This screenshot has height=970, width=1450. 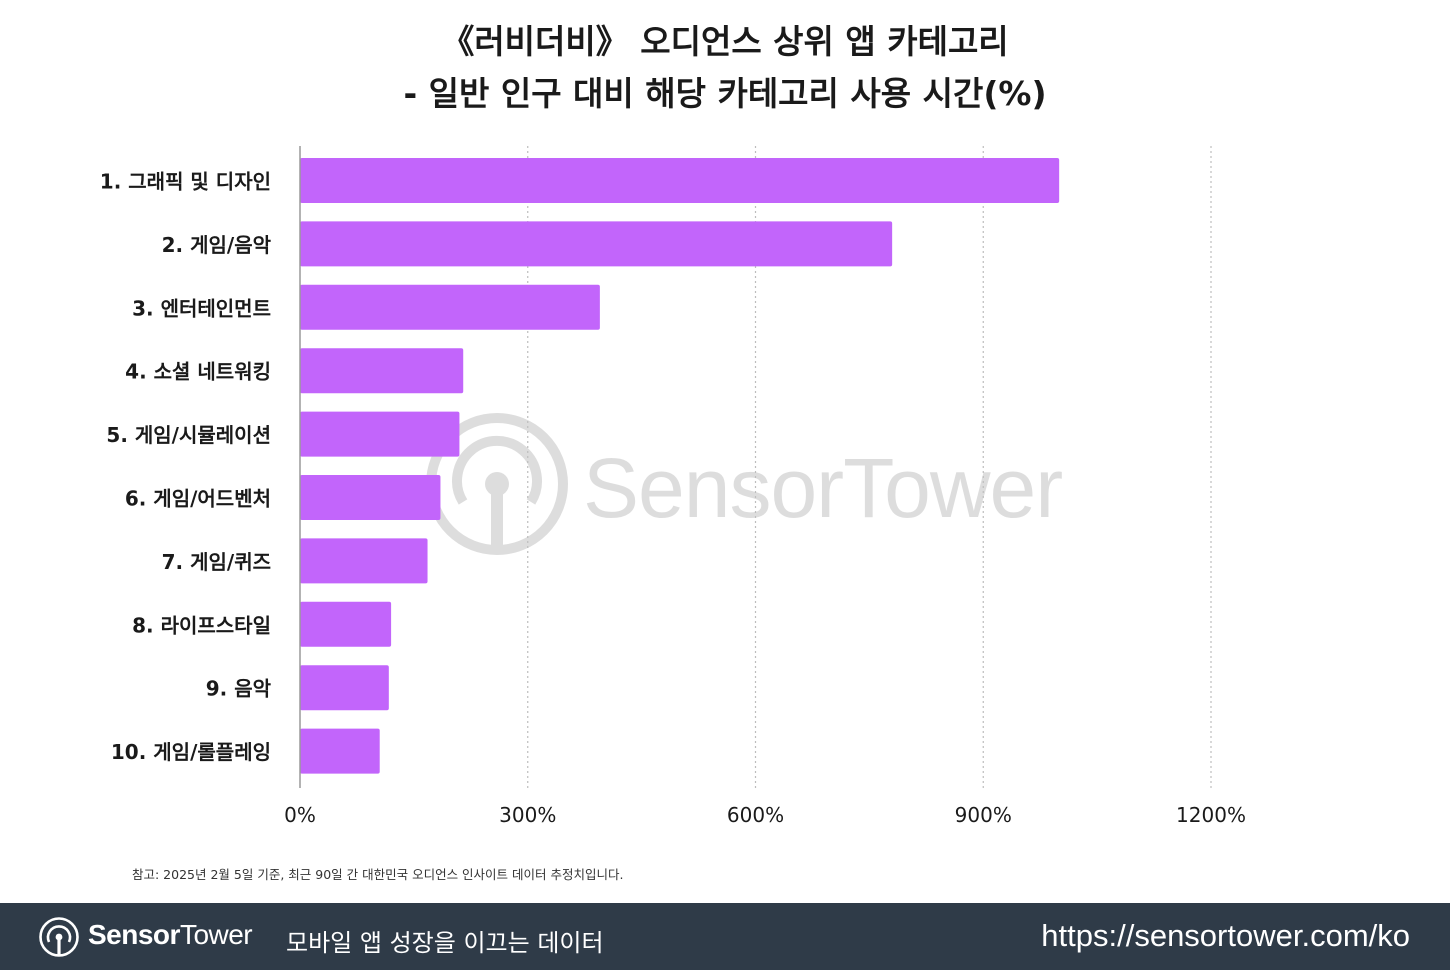 I want to click on category-label-9: 9. 음악, so click(x=239, y=689).